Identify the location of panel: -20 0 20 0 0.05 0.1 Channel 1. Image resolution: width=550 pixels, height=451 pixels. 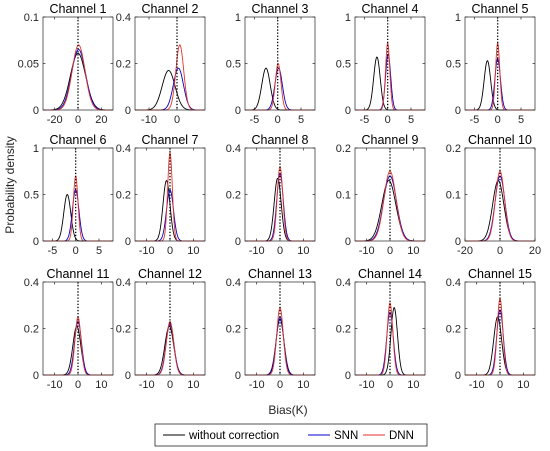
(66, 64).